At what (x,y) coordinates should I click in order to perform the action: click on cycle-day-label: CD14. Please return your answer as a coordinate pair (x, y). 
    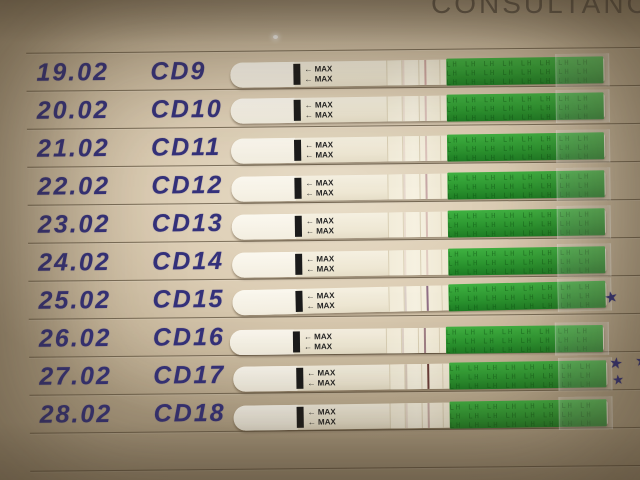
    Looking at the image, I should click on (188, 261).